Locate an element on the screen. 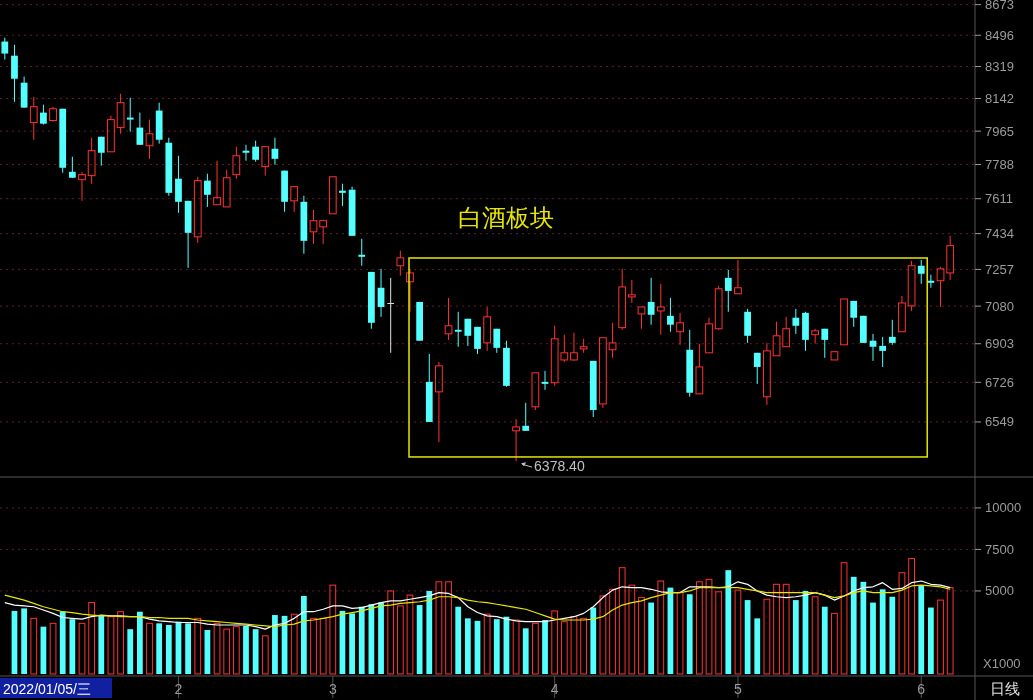 The height and width of the screenshot is (700, 1033). text: 日线 is located at coordinates (1005, 689).